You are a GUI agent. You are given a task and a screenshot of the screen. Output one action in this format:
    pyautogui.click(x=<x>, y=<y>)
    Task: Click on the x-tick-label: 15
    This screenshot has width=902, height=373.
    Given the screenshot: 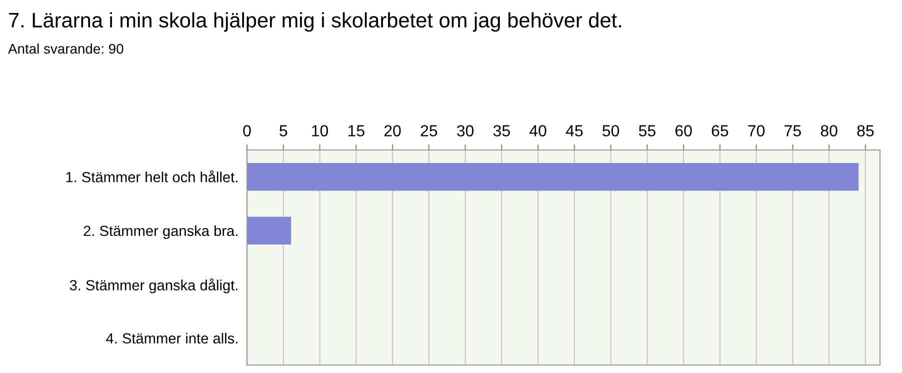 What is the action you would take?
    pyautogui.click(x=356, y=130)
    